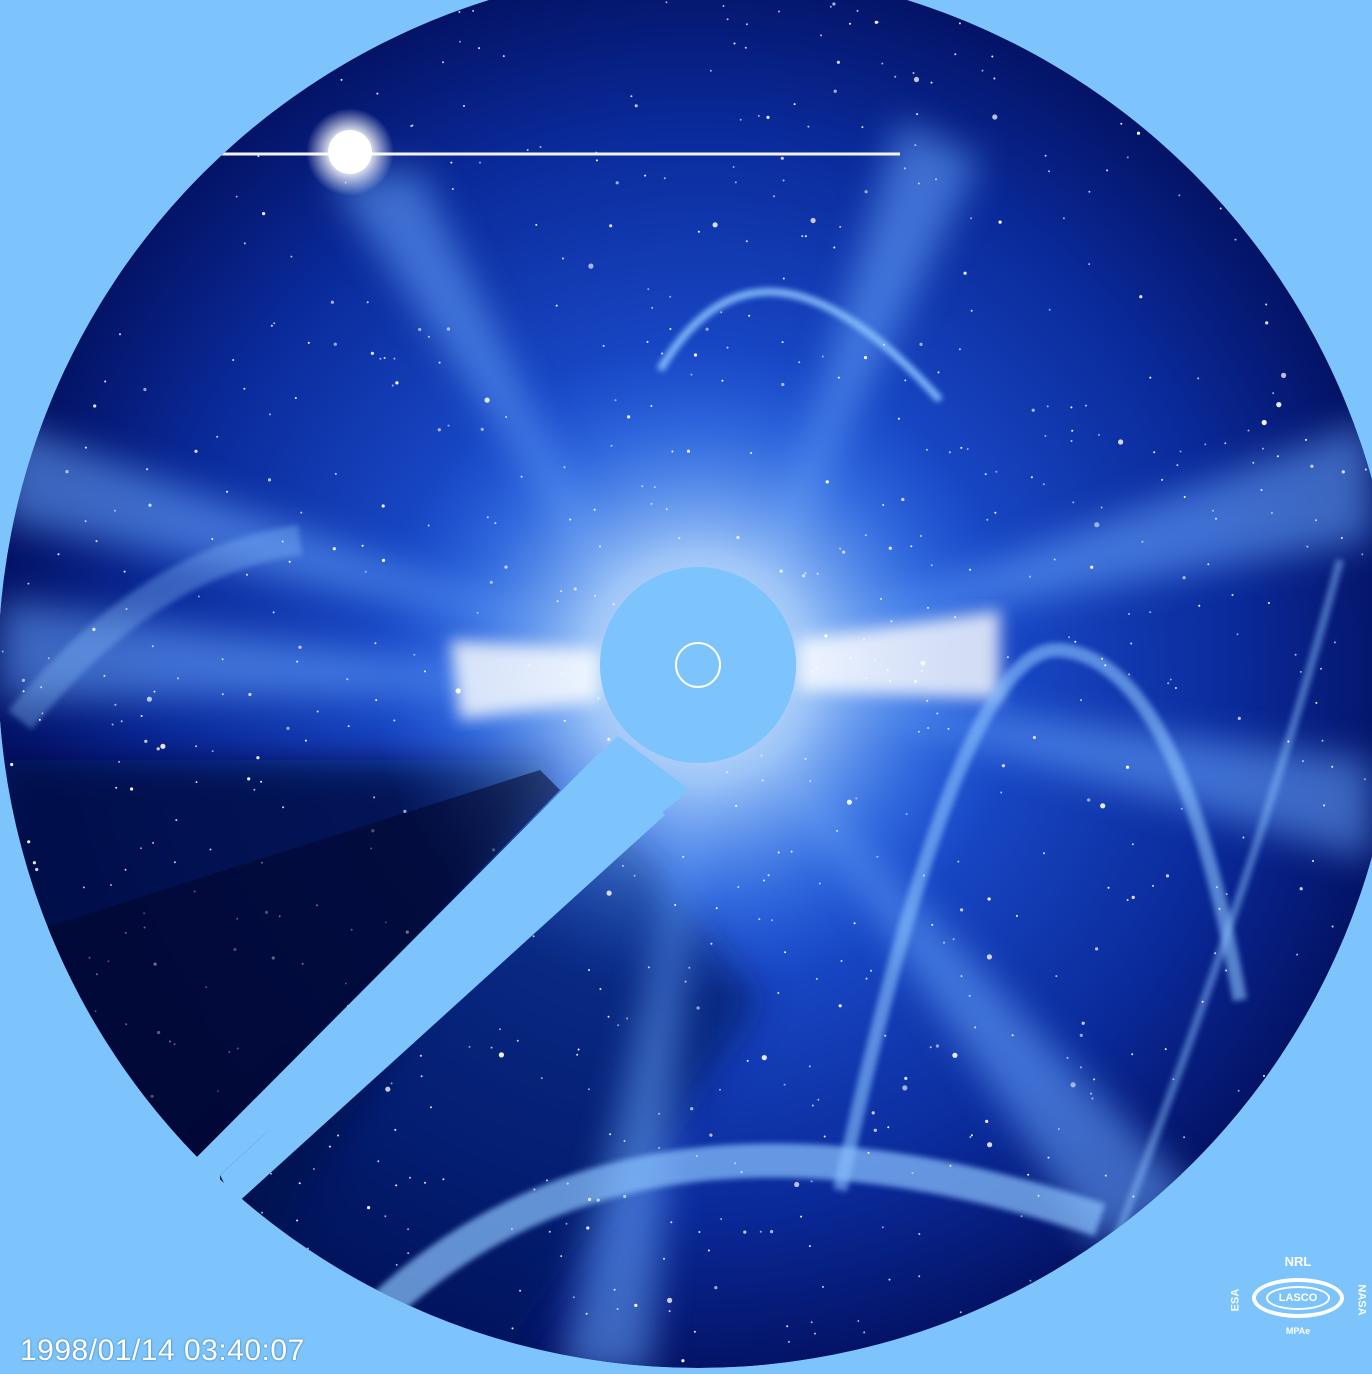 This screenshot has width=1372, height=1374. I want to click on lasco-logo: NRL ESA LASCO NASA MPAe, so click(1298, 1300).